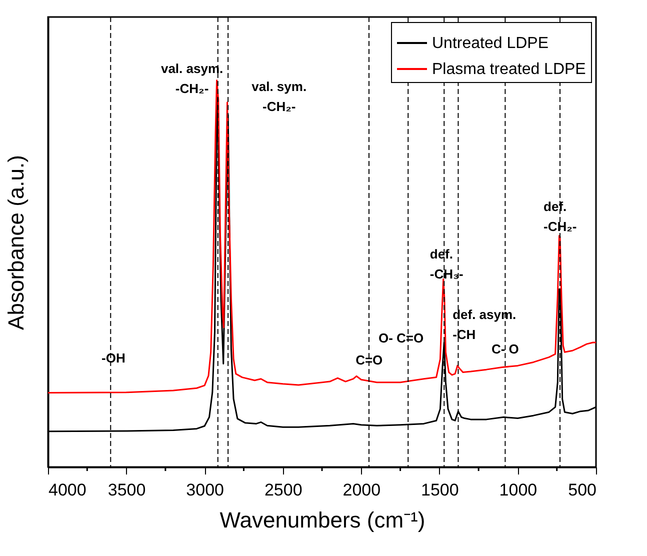 The height and width of the screenshot is (556, 647). What do you see at coordinates (447, 264) in the screenshot?
I see `annotation: def. -CH₃-` at bounding box center [447, 264].